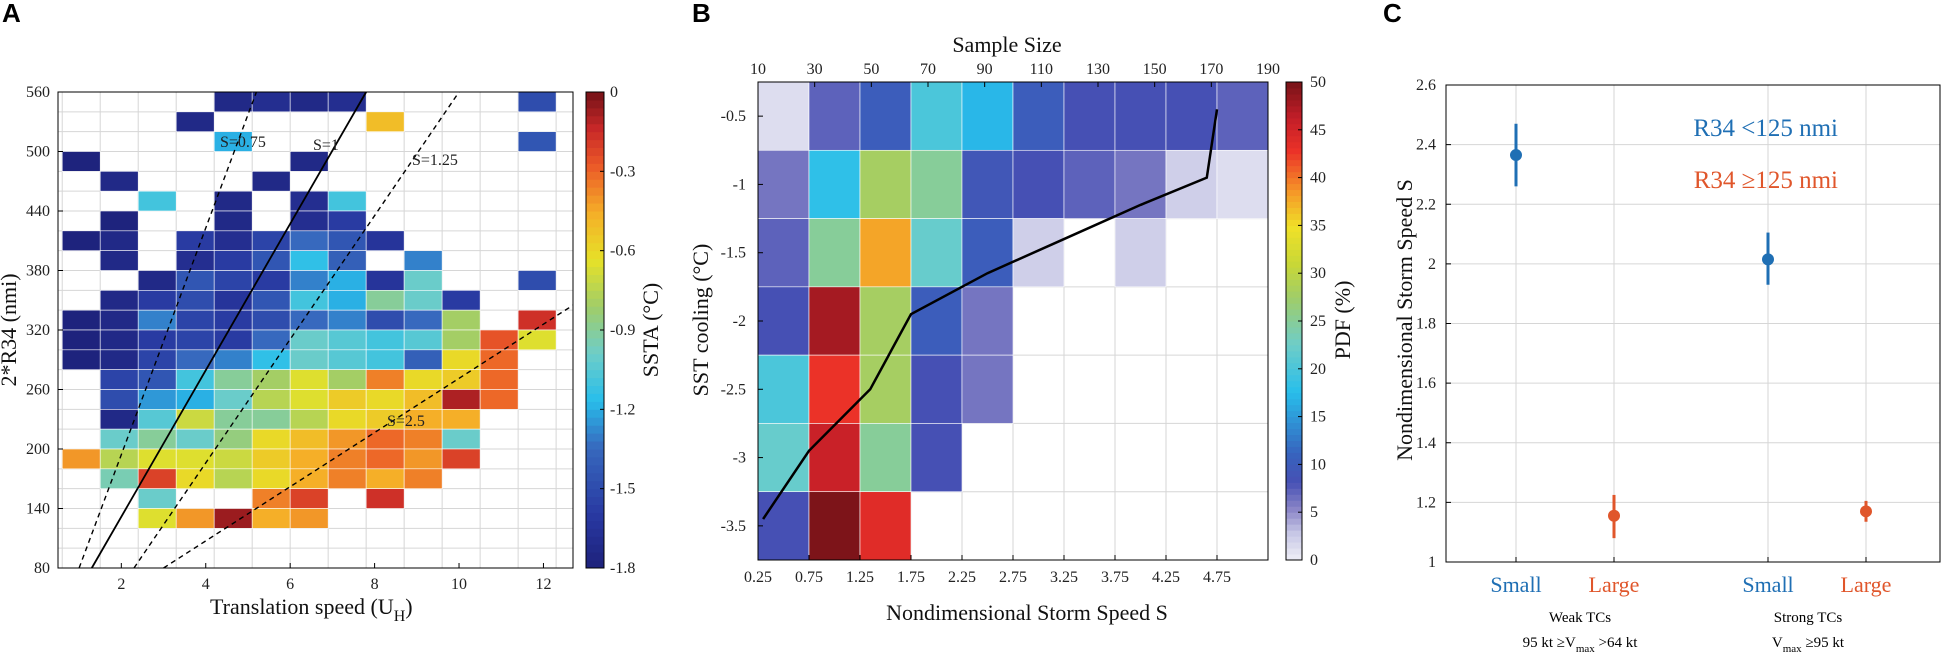 The image size is (1946, 656). What do you see at coordinates (1166, 577) in the screenshot?
I see `panel-b-x-tick-label: 4.25` at bounding box center [1166, 577].